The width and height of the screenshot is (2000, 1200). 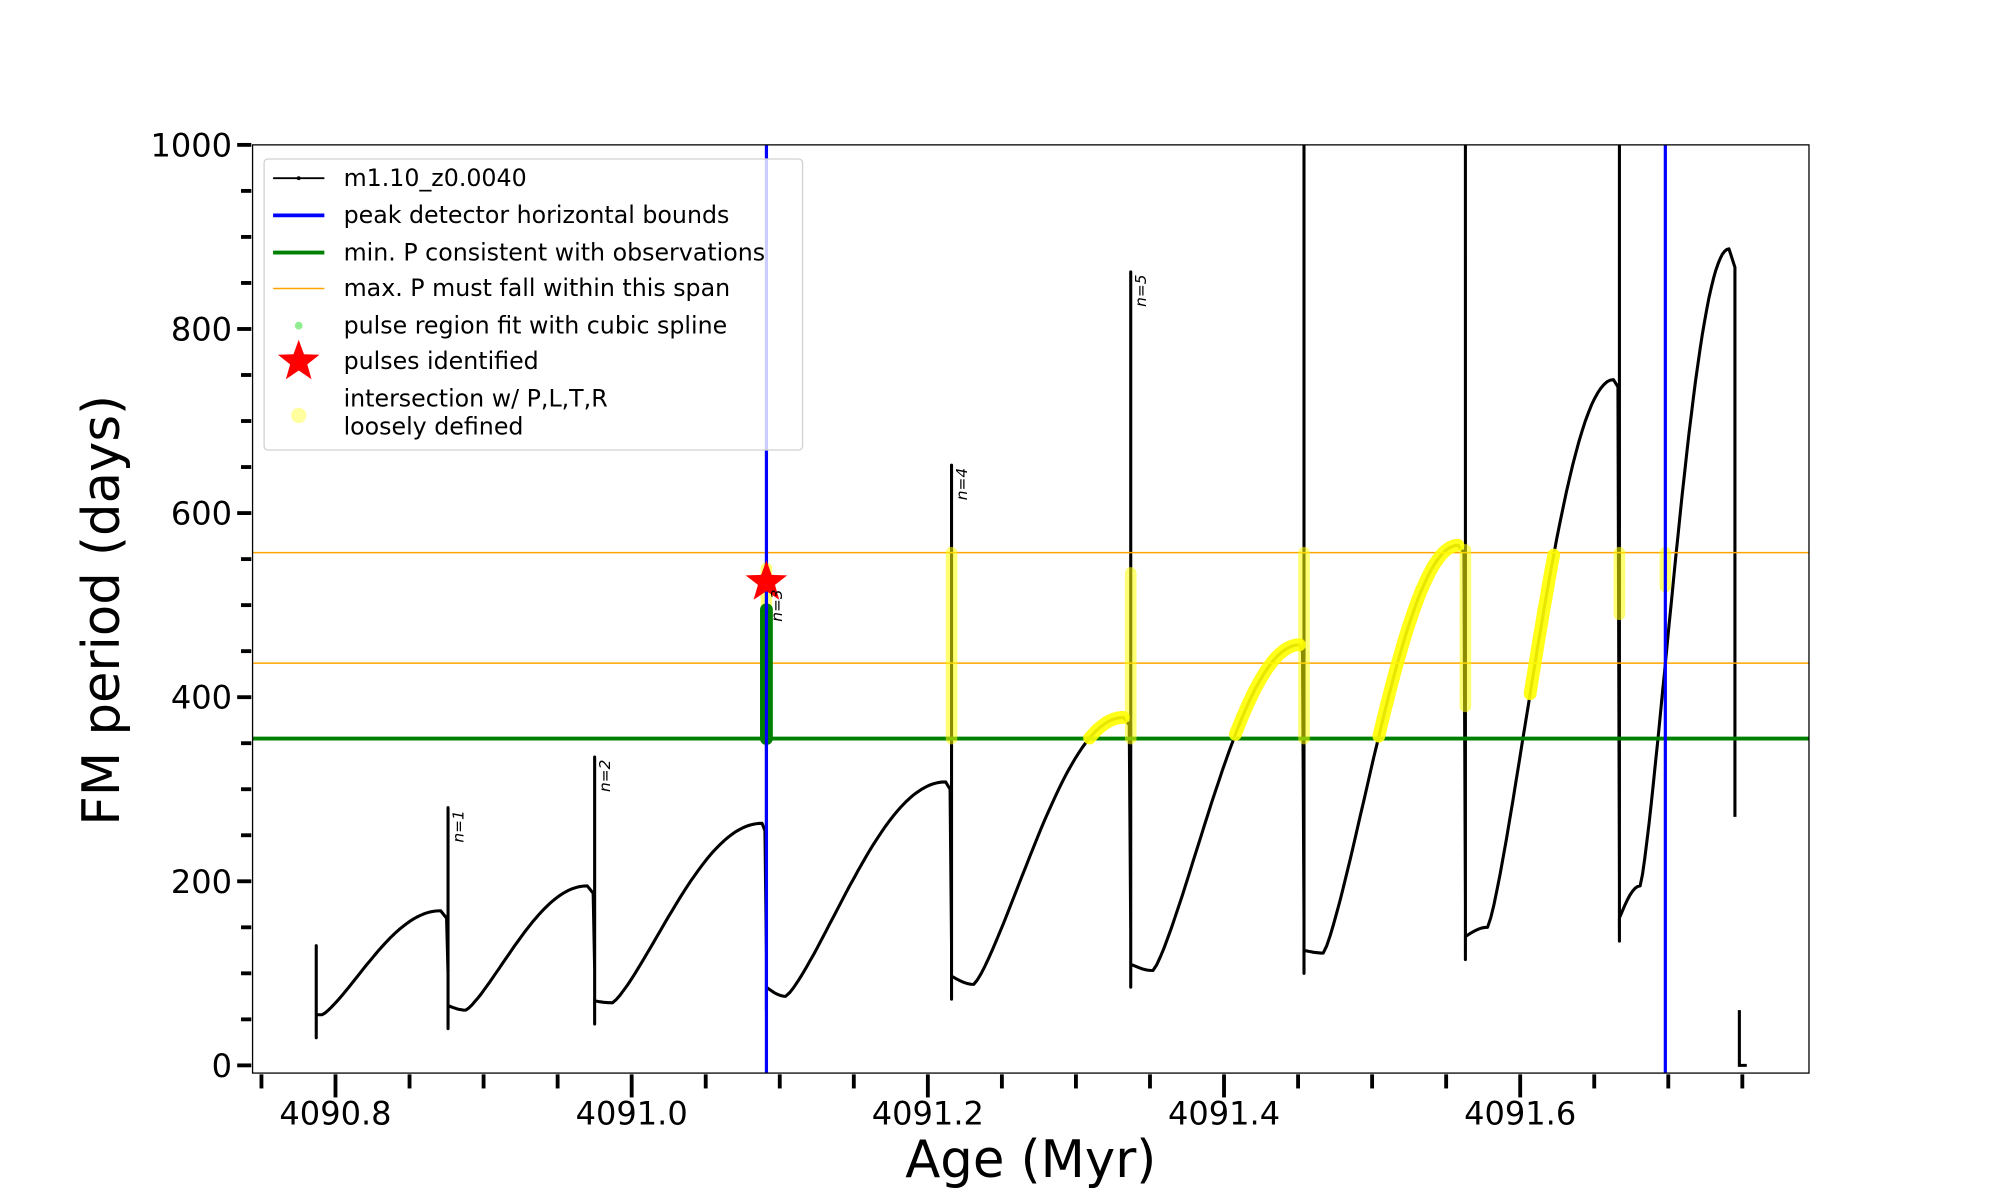 What do you see at coordinates (605, 776) in the screenshot?
I see `pulse-label-n=2: n=2` at bounding box center [605, 776].